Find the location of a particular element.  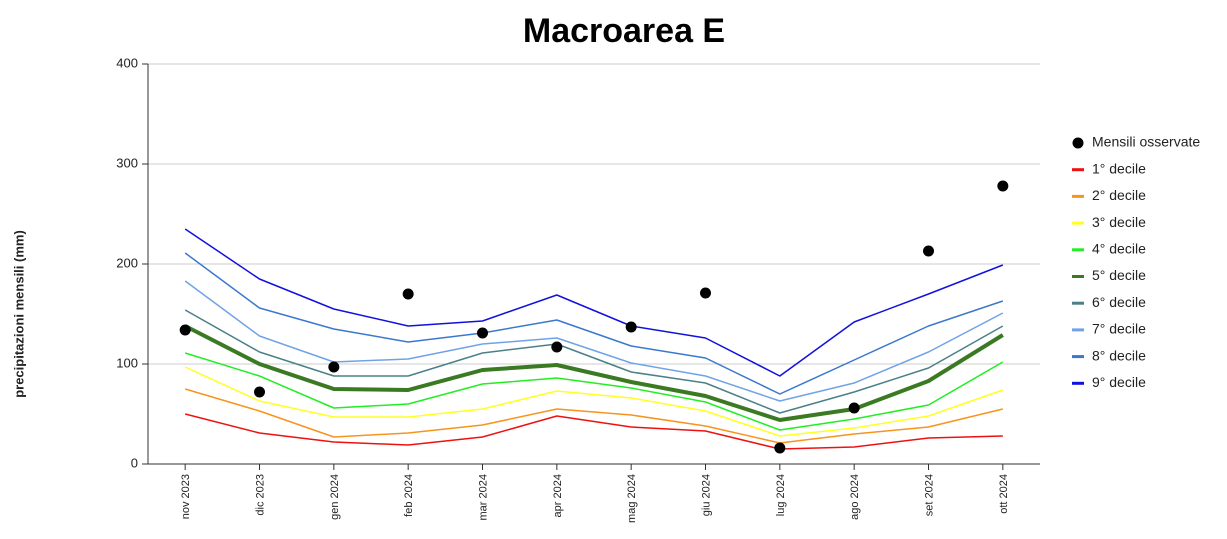

y-tick-label: 100 is located at coordinates (127, 362).